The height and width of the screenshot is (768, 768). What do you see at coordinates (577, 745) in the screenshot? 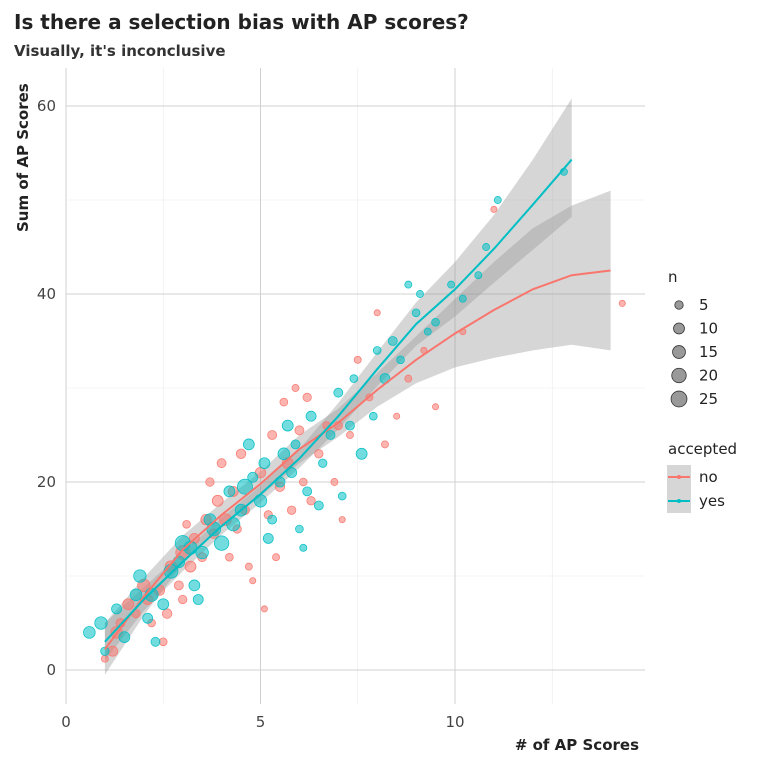
I see `x-axis-title: # of AP Scores` at bounding box center [577, 745].